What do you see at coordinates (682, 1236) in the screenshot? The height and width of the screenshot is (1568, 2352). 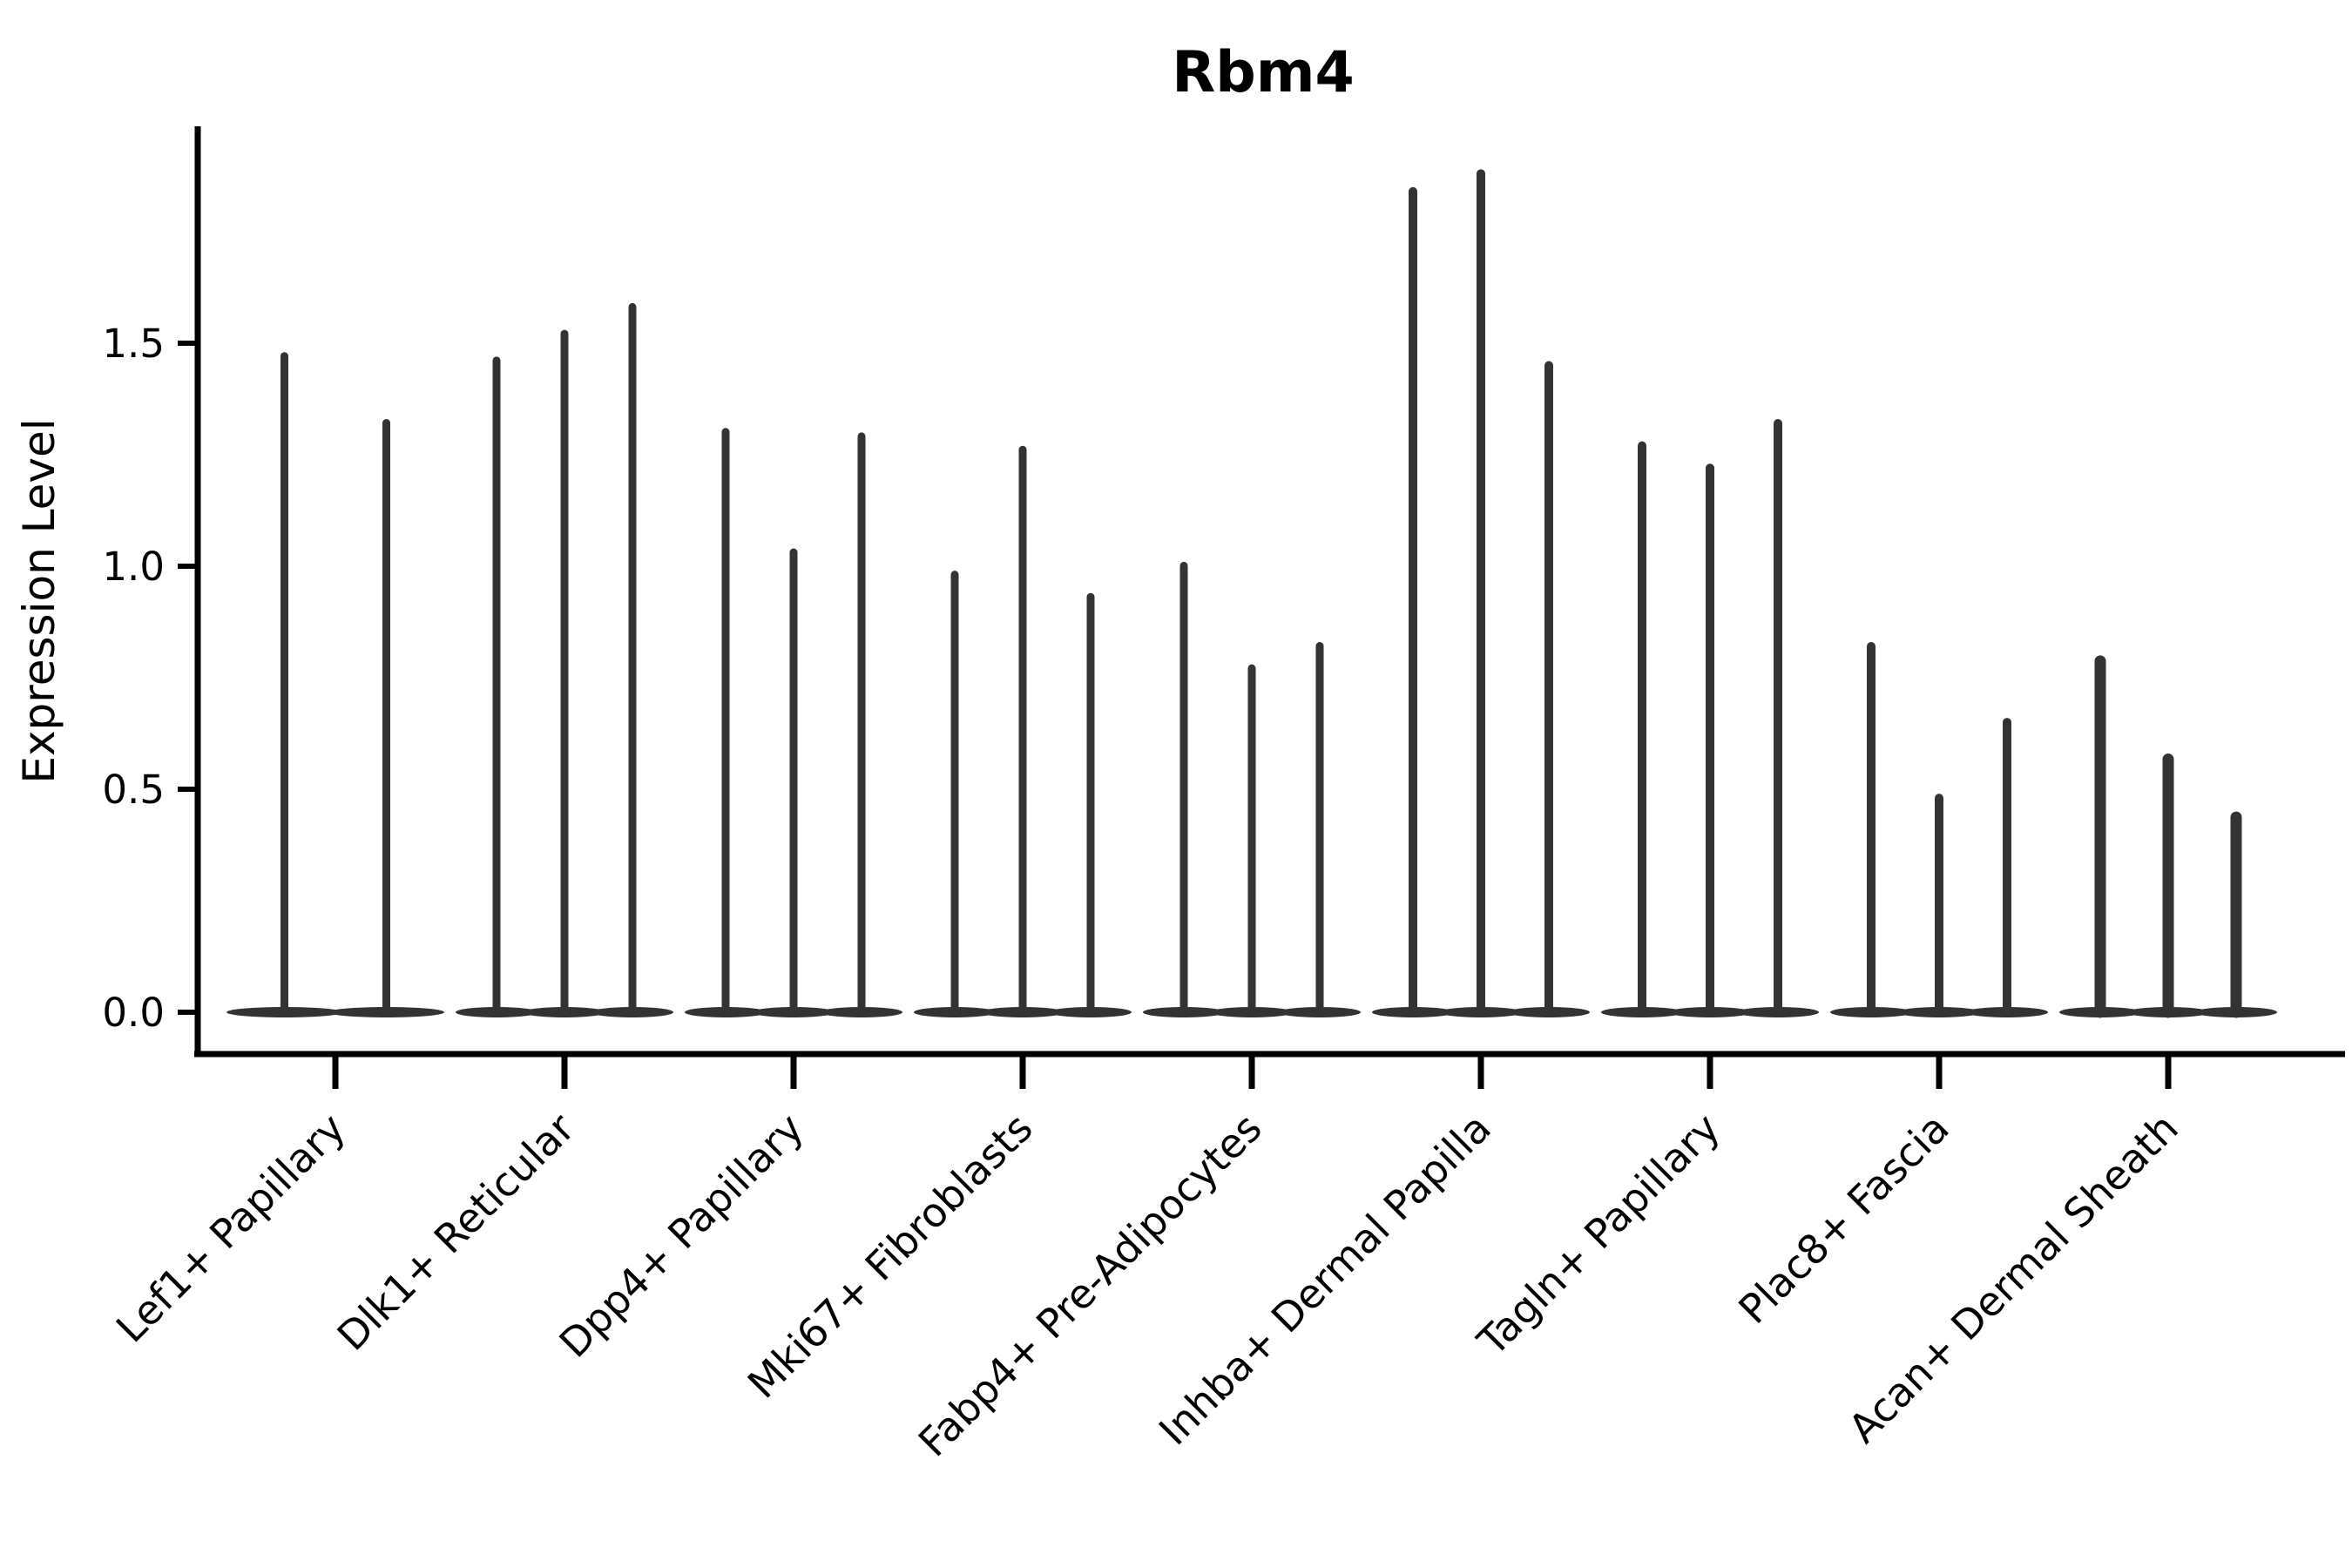 I see `x-tick-label: Dpp4+ Papillary` at bounding box center [682, 1236].